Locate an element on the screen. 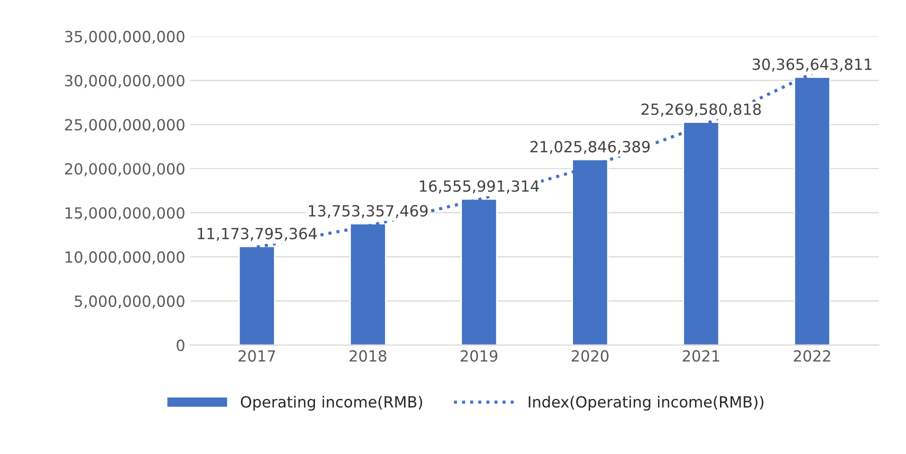  y-tick-label: 15,000,000,000 is located at coordinates (125, 213).